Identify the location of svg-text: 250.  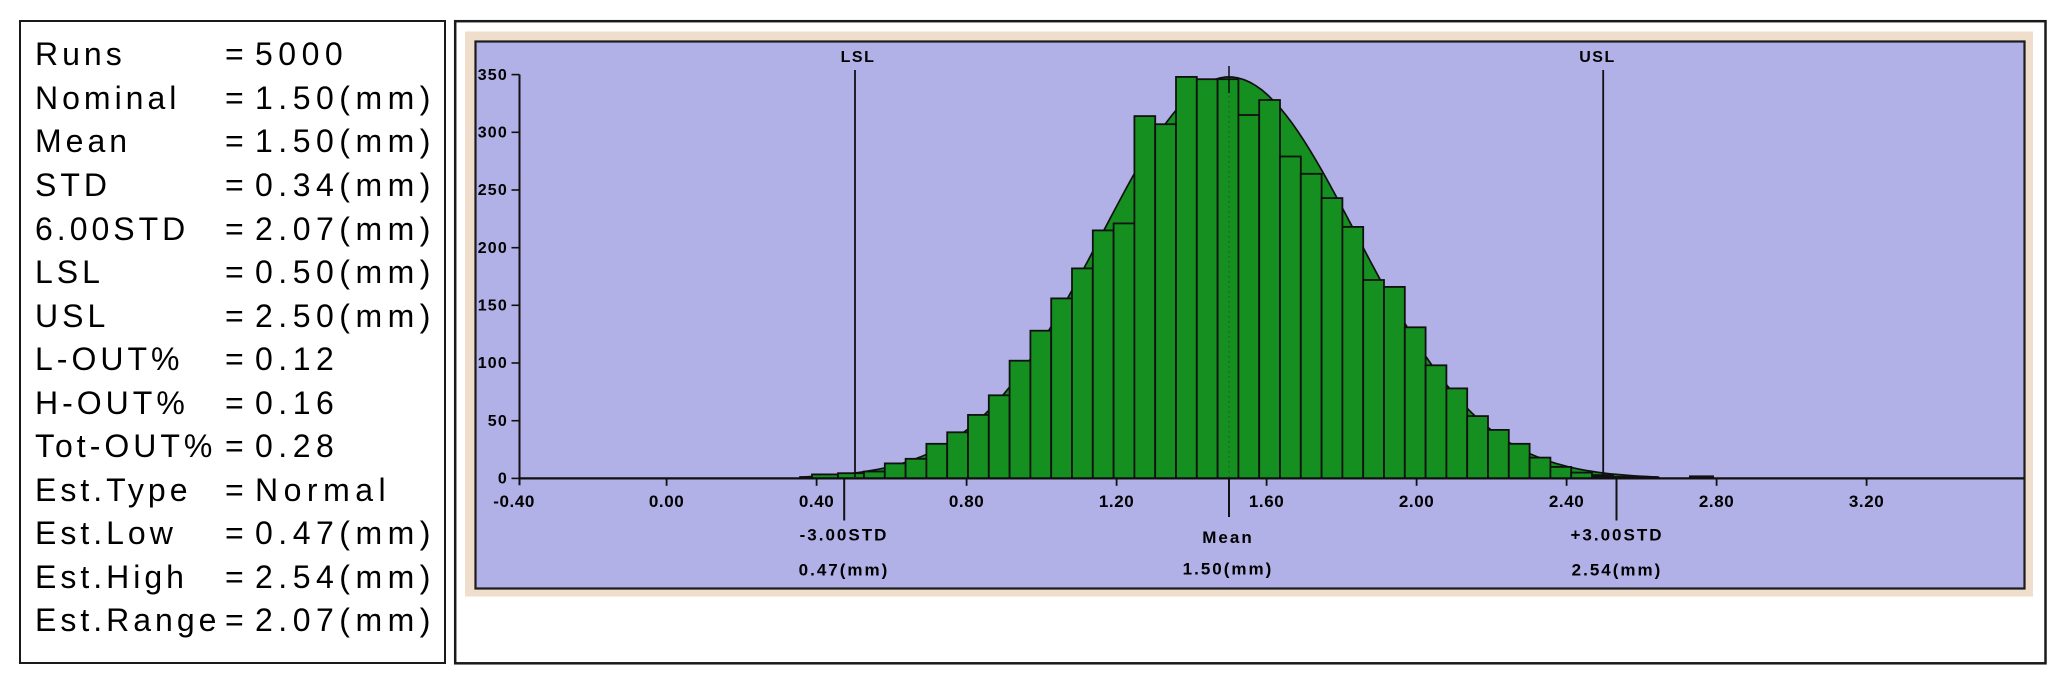
(493, 190).